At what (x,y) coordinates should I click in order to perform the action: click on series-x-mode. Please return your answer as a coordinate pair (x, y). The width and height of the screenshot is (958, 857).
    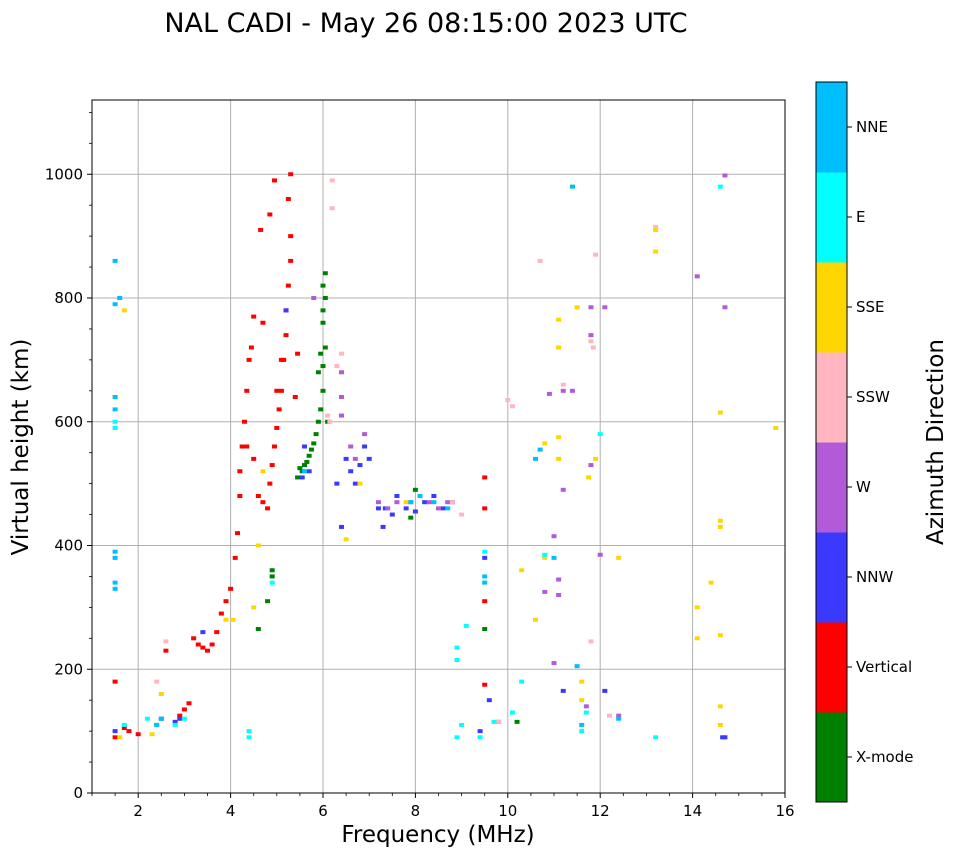
    Looking at the image, I should click on (387, 497).